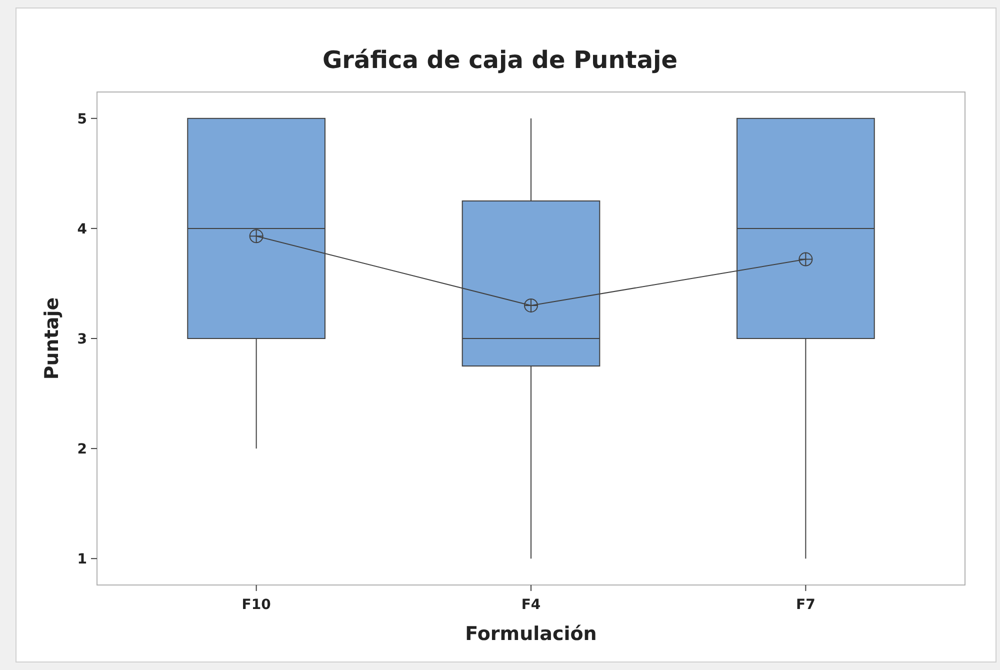  I want to click on y-tick-label: 2, so click(82, 449).